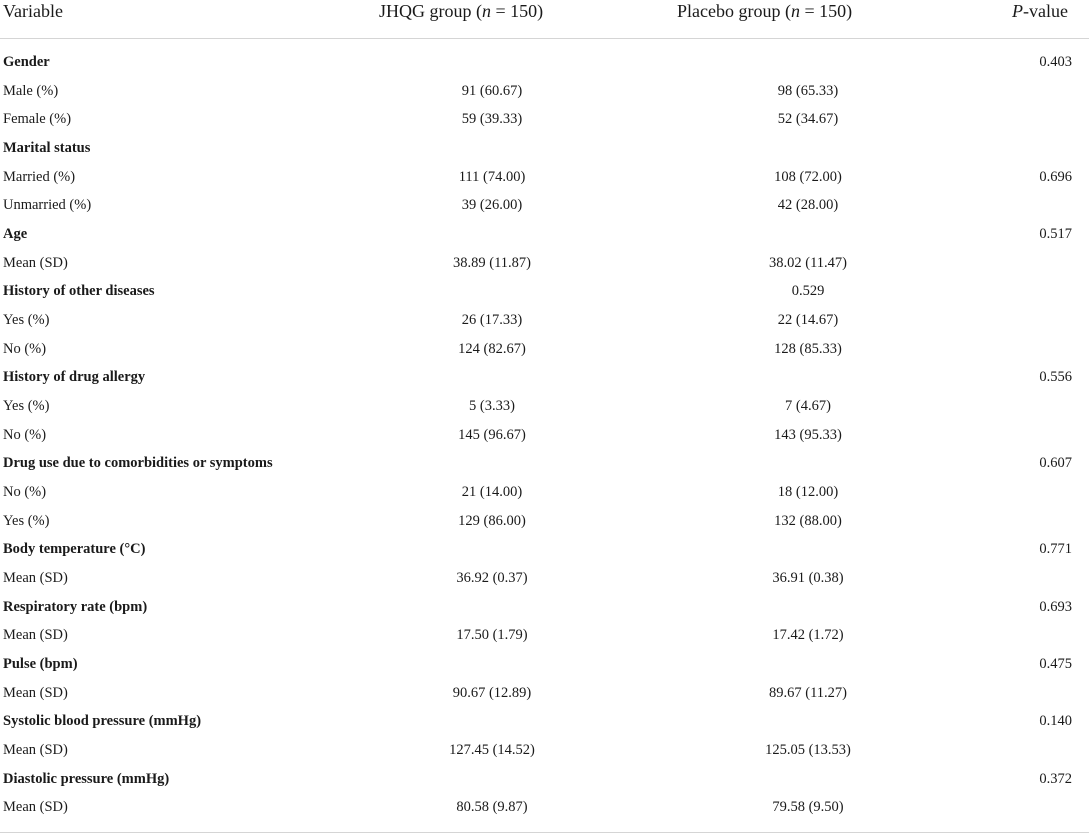 This screenshot has width=1089, height=834. I want to click on header-jhqg-group: JHQG group (n = 150), so click(461, 11).